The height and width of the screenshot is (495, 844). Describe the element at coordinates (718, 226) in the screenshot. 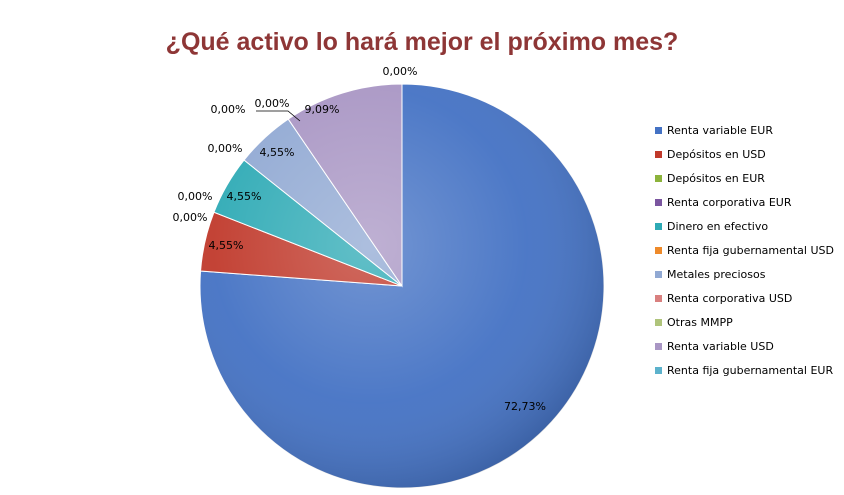

I see `legend-label: Dinero en efectivo` at that location.